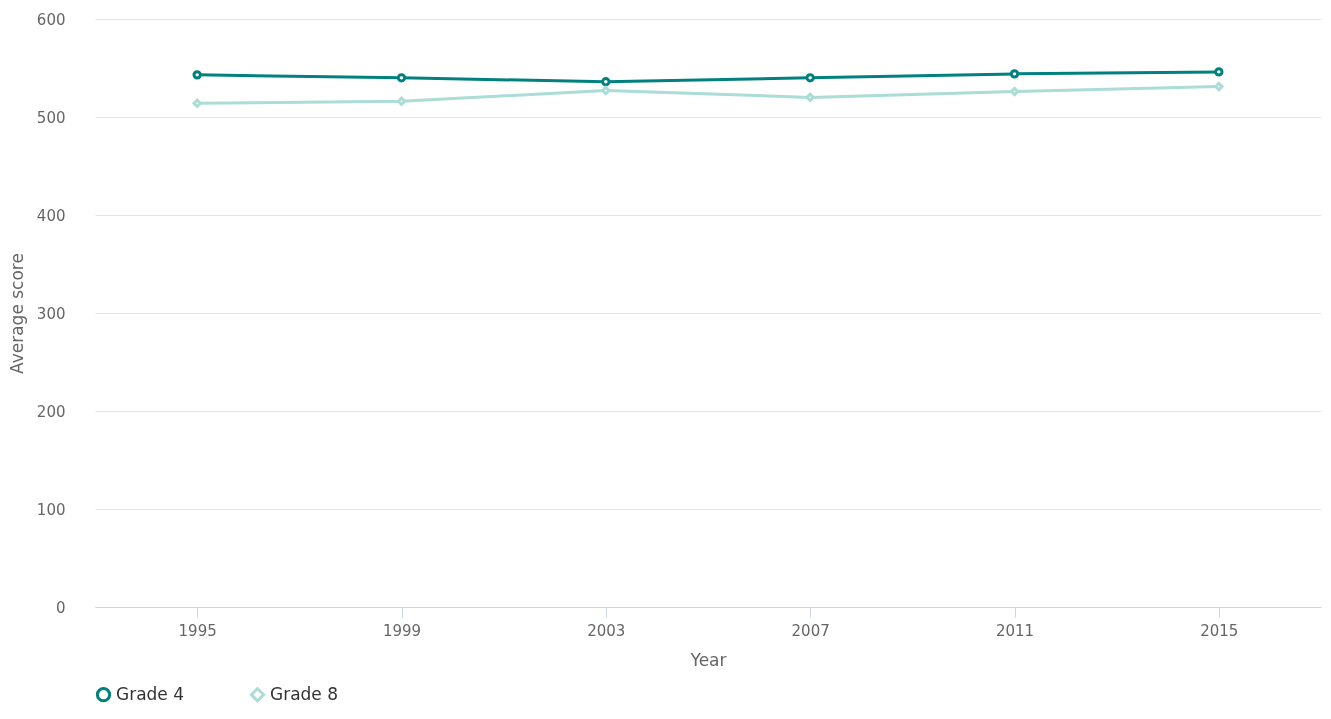 The image size is (1331, 719). Describe the element at coordinates (51, 117) in the screenshot. I see `y-tick-label: 500` at that location.